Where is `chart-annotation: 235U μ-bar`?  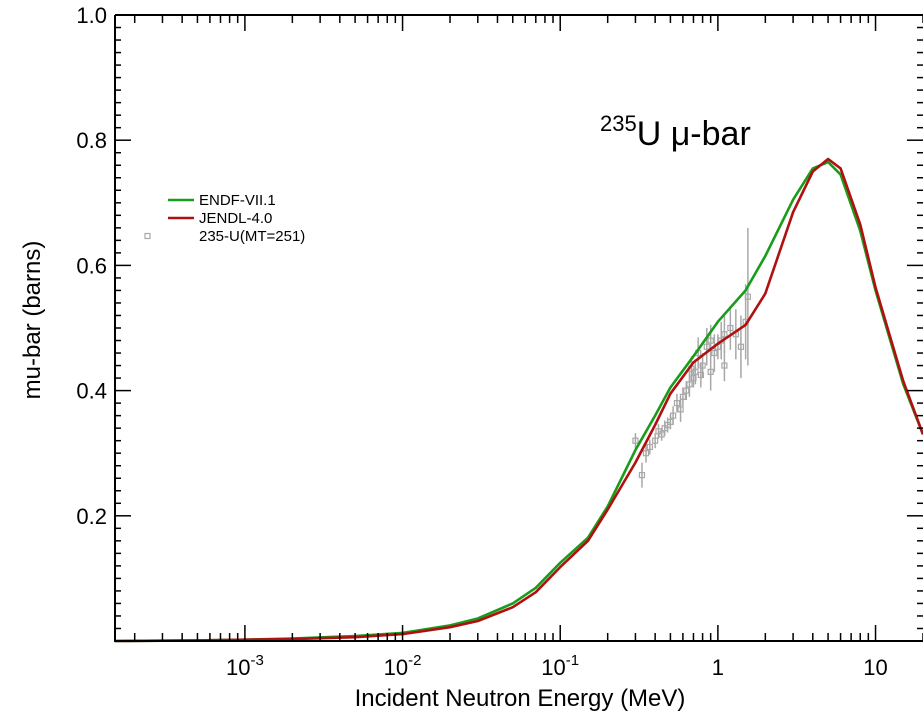 chart-annotation: 235U μ-bar is located at coordinates (675, 132).